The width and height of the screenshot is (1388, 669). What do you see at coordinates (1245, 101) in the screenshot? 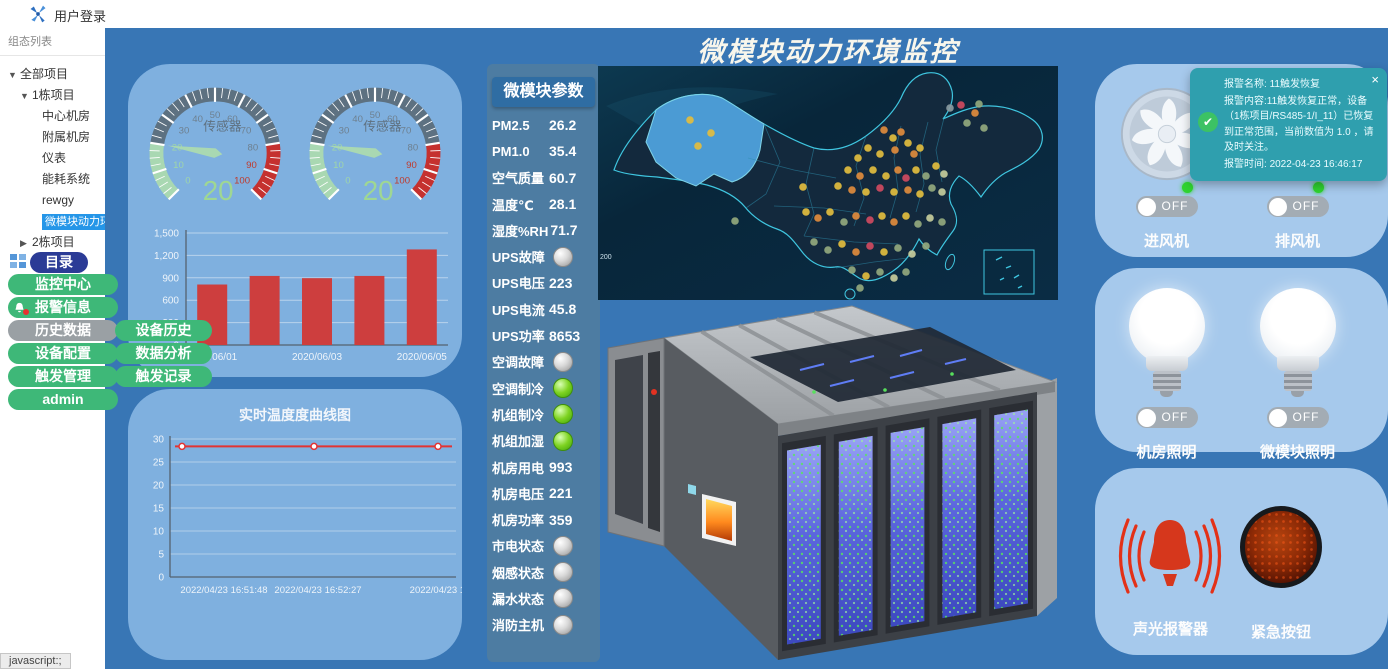
I see `notif-content-label: 报警内容:` at bounding box center [1245, 101].